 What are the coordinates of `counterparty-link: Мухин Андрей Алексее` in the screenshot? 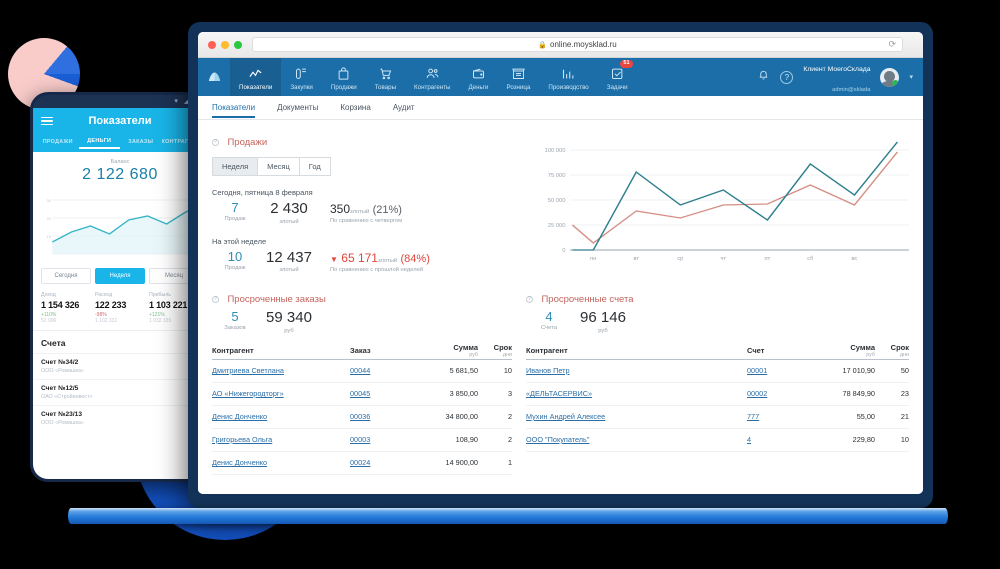 It's located at (566, 416).